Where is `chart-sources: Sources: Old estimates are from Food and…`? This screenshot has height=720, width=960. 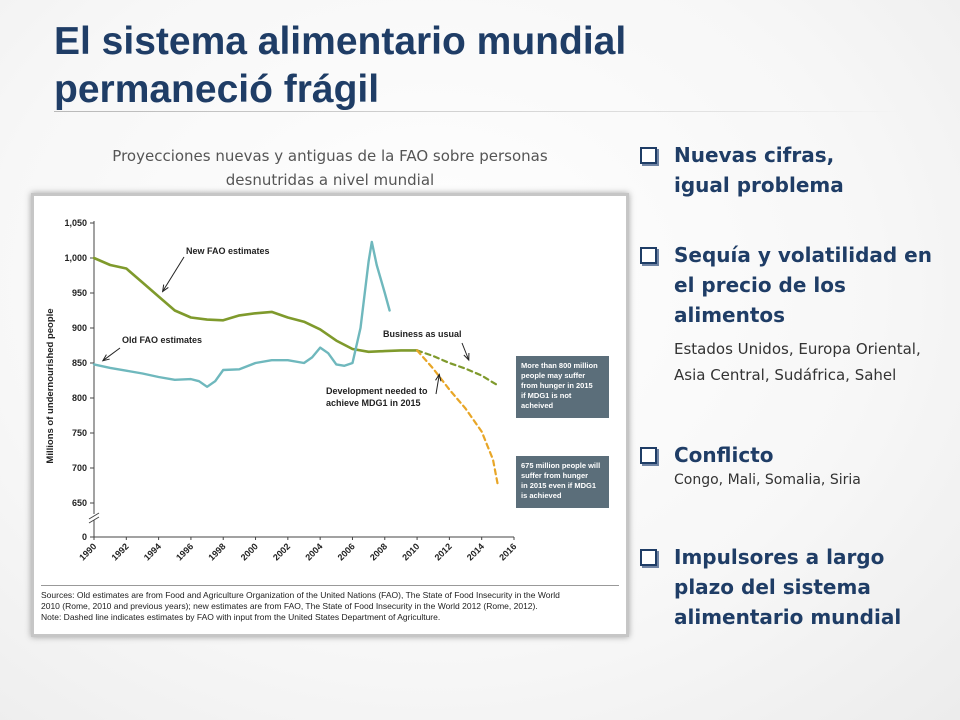
chart-sources: Sources: Old estimates are from Food and… is located at coordinates (331, 606).